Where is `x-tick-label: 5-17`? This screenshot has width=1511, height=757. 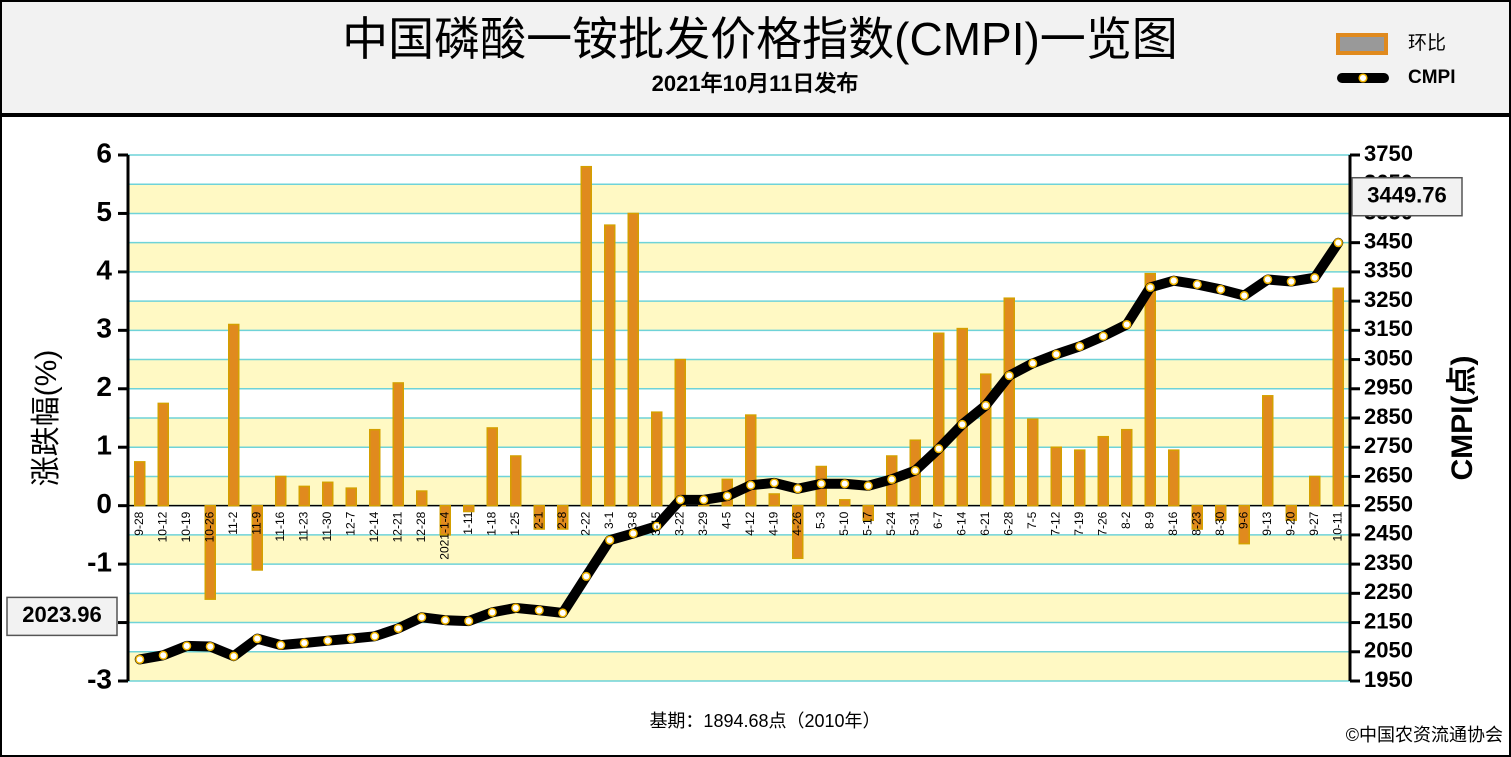 x-tick-label: 5-17 is located at coordinates (867, 523).